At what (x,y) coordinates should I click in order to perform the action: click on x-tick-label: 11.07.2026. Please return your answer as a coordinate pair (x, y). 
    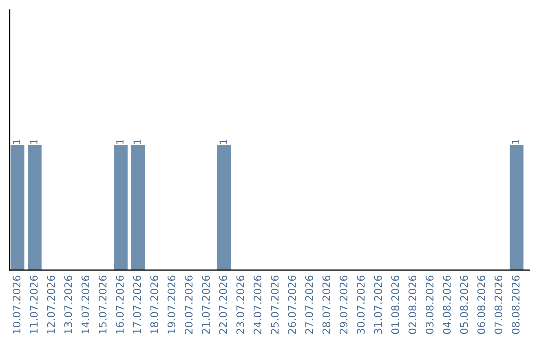
    Looking at the image, I should click on (34, 305).